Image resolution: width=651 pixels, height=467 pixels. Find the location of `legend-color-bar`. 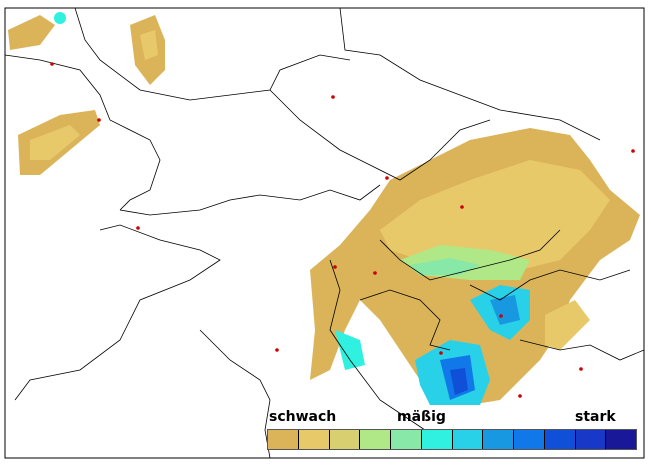

legend-color-bar is located at coordinates (452, 439).